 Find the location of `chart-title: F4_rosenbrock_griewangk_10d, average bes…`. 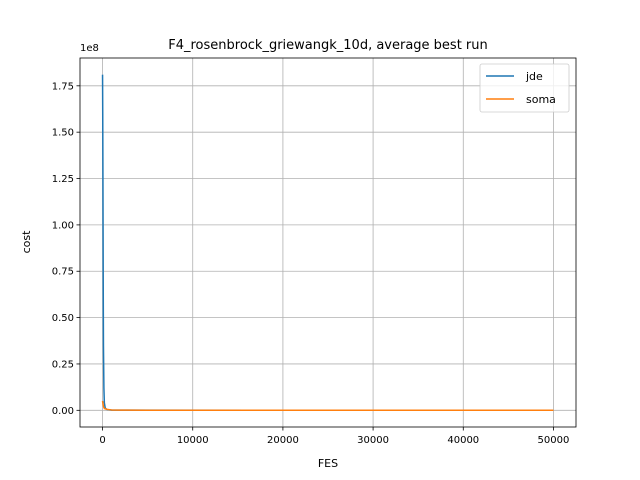

chart-title: F4_rosenbrock_griewangk_10d, average bes… is located at coordinates (328, 45).